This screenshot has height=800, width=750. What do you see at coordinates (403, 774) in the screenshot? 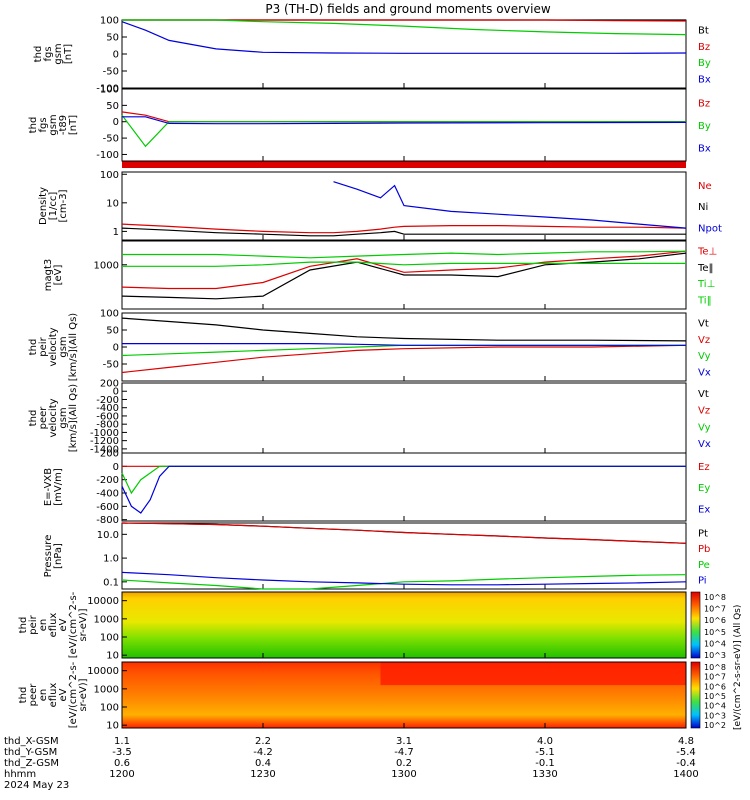
I see `footer-value: 1300` at bounding box center [403, 774].